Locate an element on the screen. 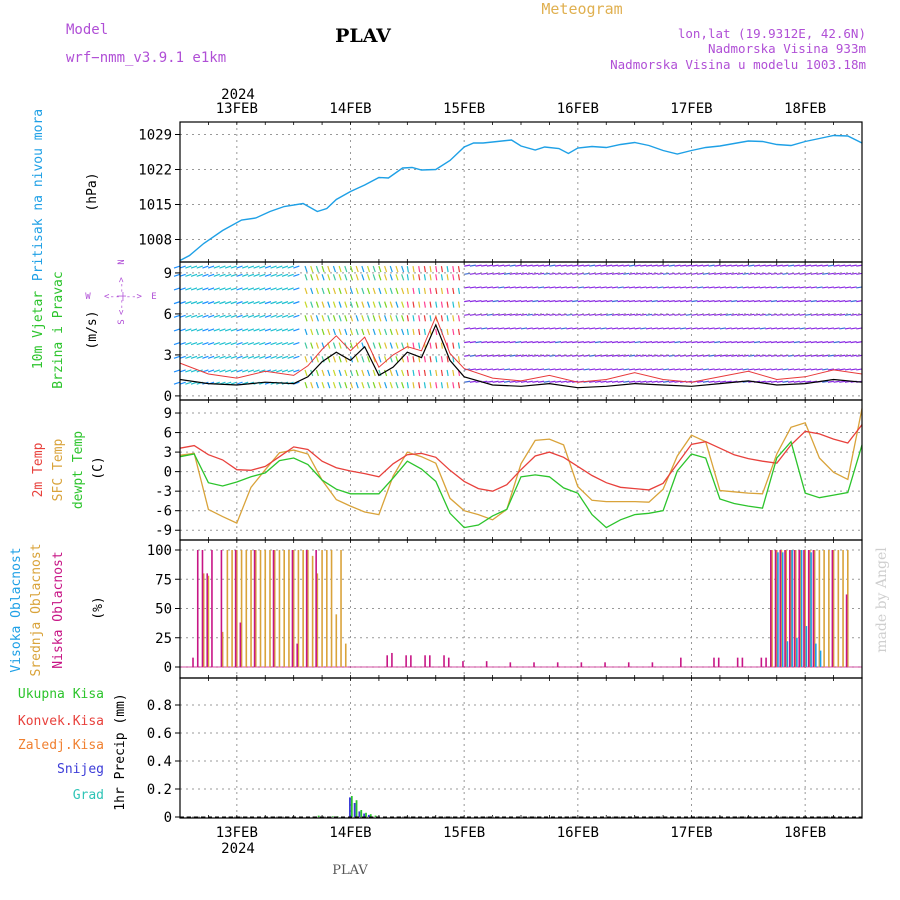 The image size is (900, 900). temp-ylabel-3: dewpt Temp is located at coordinates (78, 470).